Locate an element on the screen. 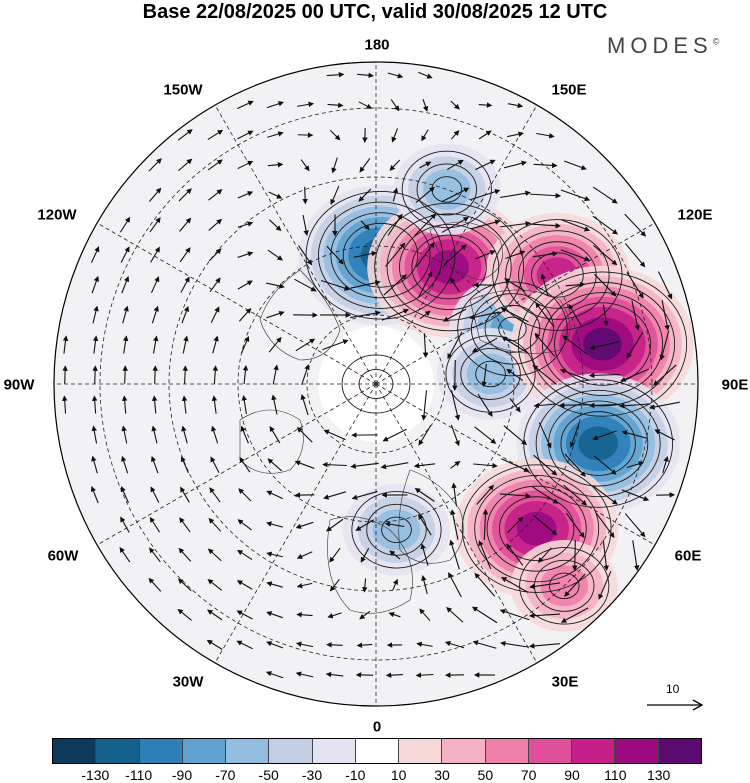  colorbar-tick-label: 90 is located at coordinates (572, 775).